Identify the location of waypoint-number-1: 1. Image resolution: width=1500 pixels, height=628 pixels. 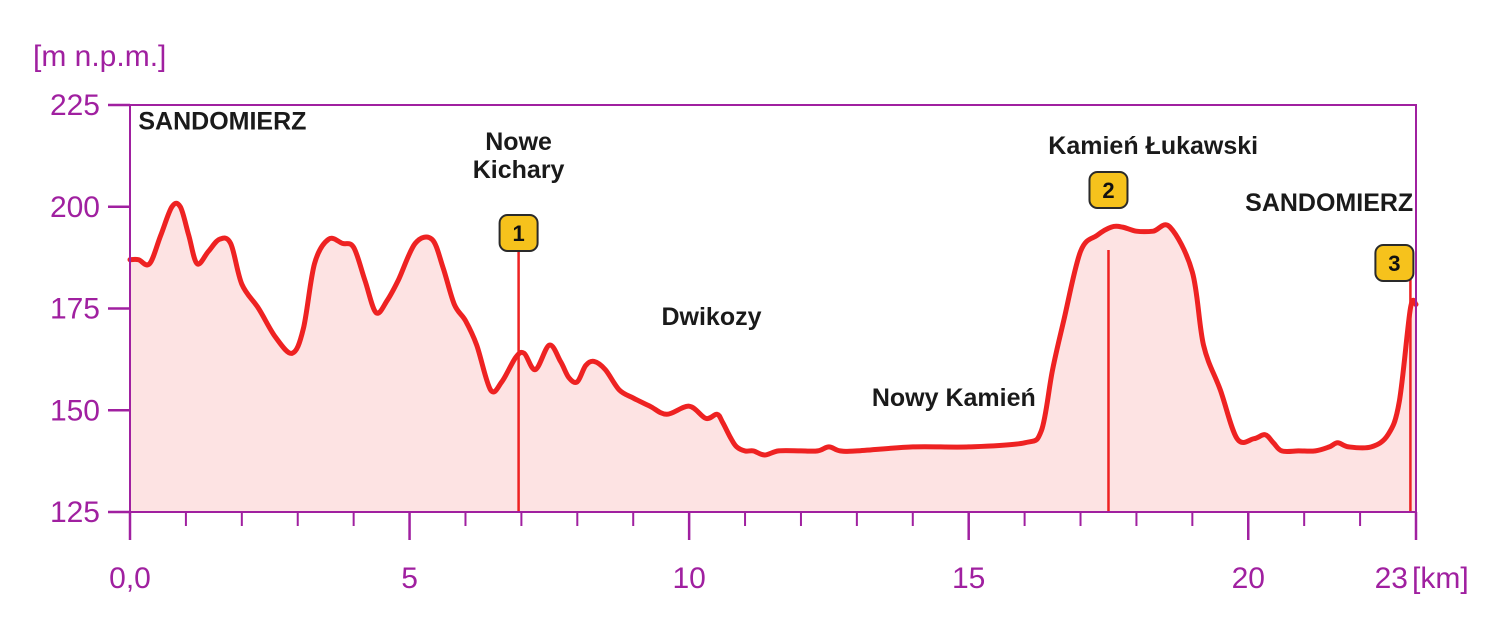
(518, 233).